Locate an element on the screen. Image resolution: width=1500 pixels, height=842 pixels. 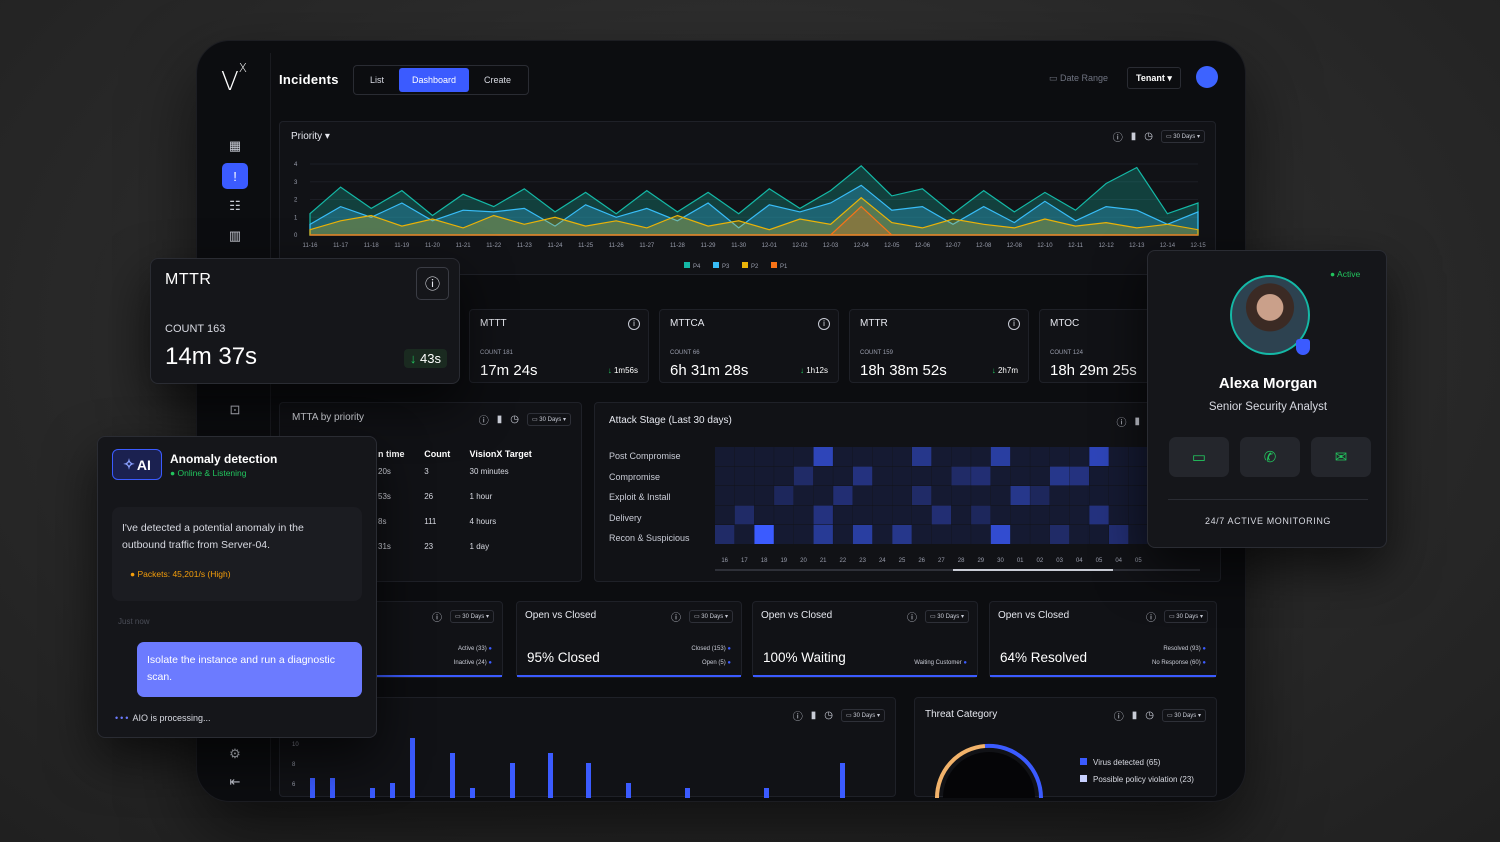
stat-card-mttca: MTTCA i COUNT 66 6h 31m 28s ↓ 1h12s is located at coordinates (749, 346).